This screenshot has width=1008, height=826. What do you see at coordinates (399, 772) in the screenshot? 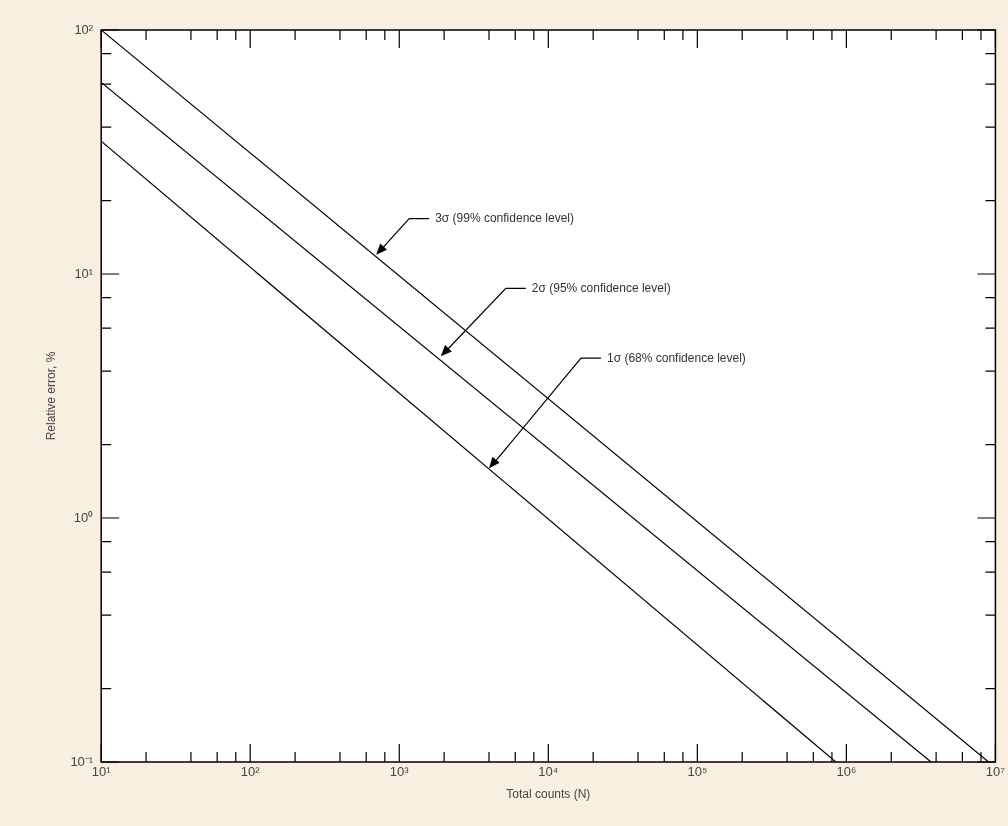
I see `x-tick-label: 10³` at bounding box center [399, 772].